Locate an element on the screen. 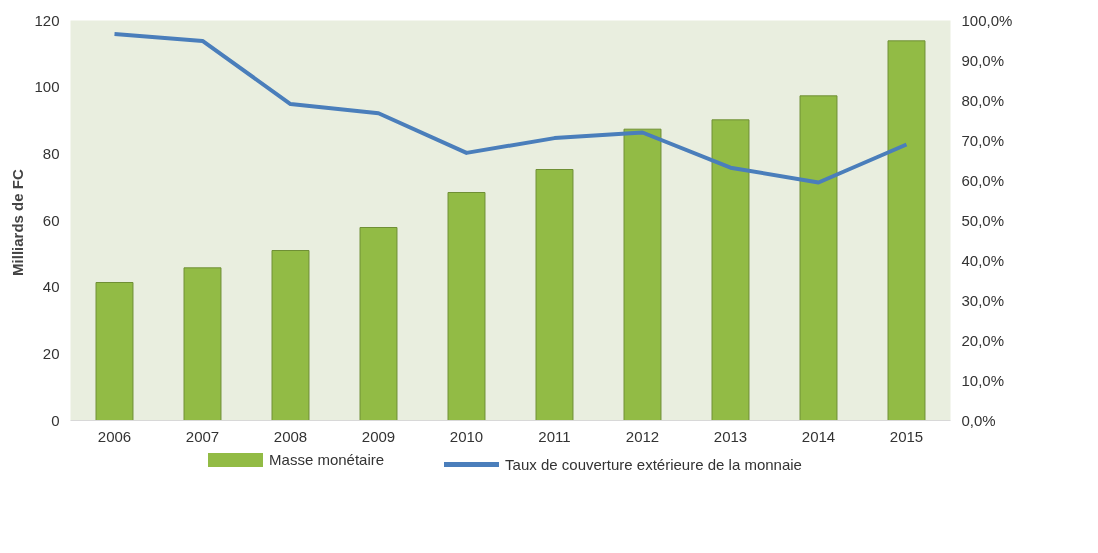 This screenshot has height=553, width=1098. x-tick-label: 2012 is located at coordinates (642, 436).